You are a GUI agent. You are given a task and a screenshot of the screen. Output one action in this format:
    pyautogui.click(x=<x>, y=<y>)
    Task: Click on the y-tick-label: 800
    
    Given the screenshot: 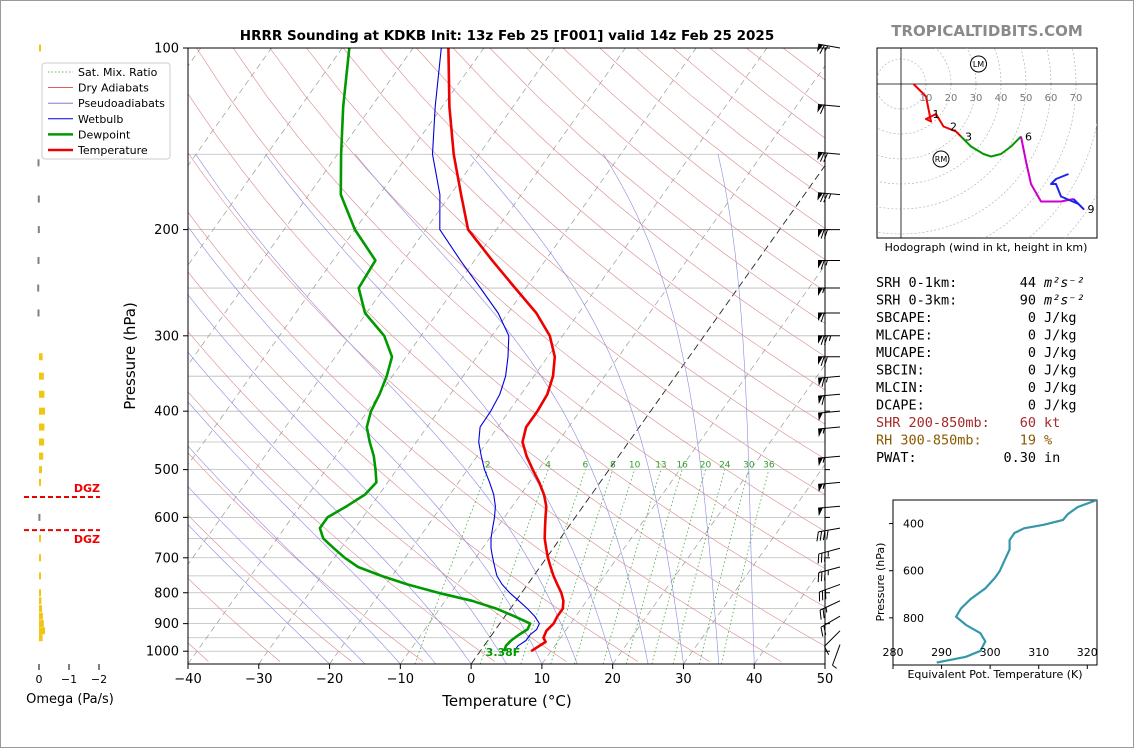 What is the action you would take?
    pyautogui.click(x=166, y=593)
    